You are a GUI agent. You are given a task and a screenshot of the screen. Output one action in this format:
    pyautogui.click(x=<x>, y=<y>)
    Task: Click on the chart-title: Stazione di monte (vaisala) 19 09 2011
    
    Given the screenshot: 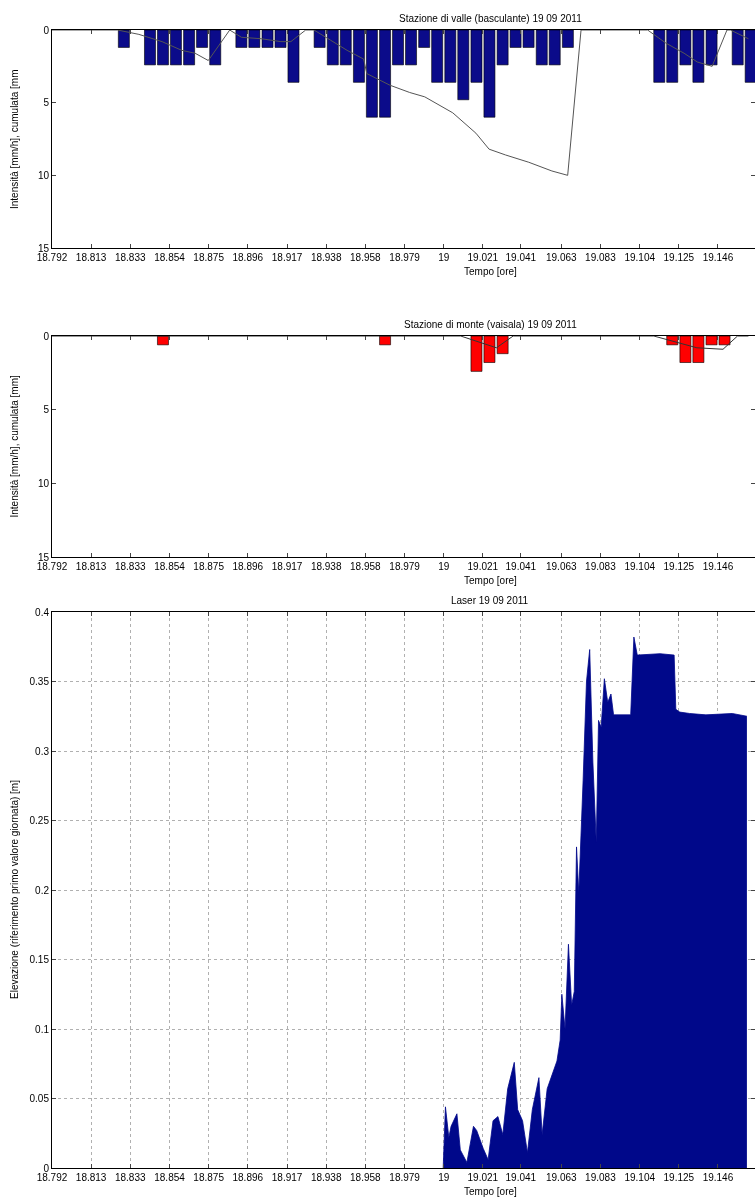 What is the action you would take?
    pyautogui.click(x=491, y=324)
    